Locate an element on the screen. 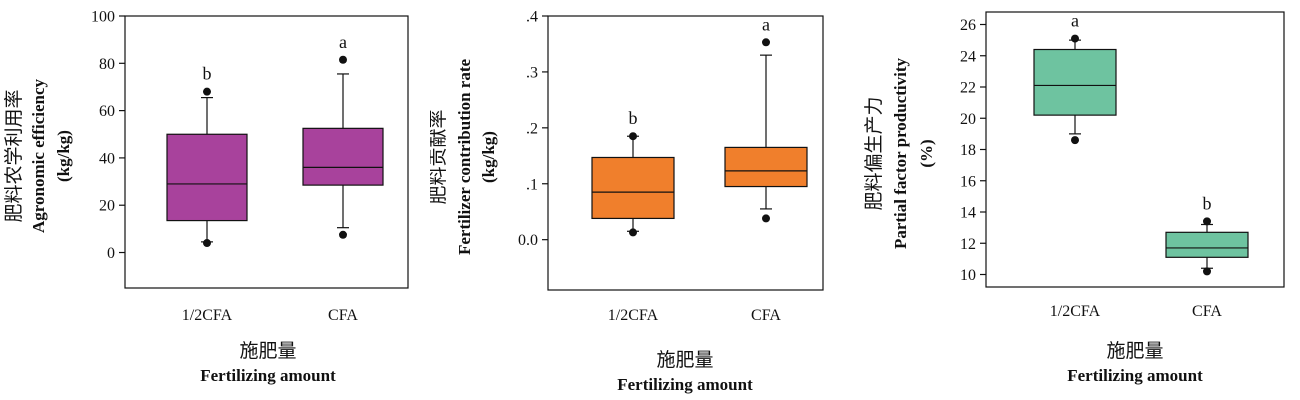 This screenshot has height=400, width=1300. y-tick-label: 16 is located at coordinates (968, 181).